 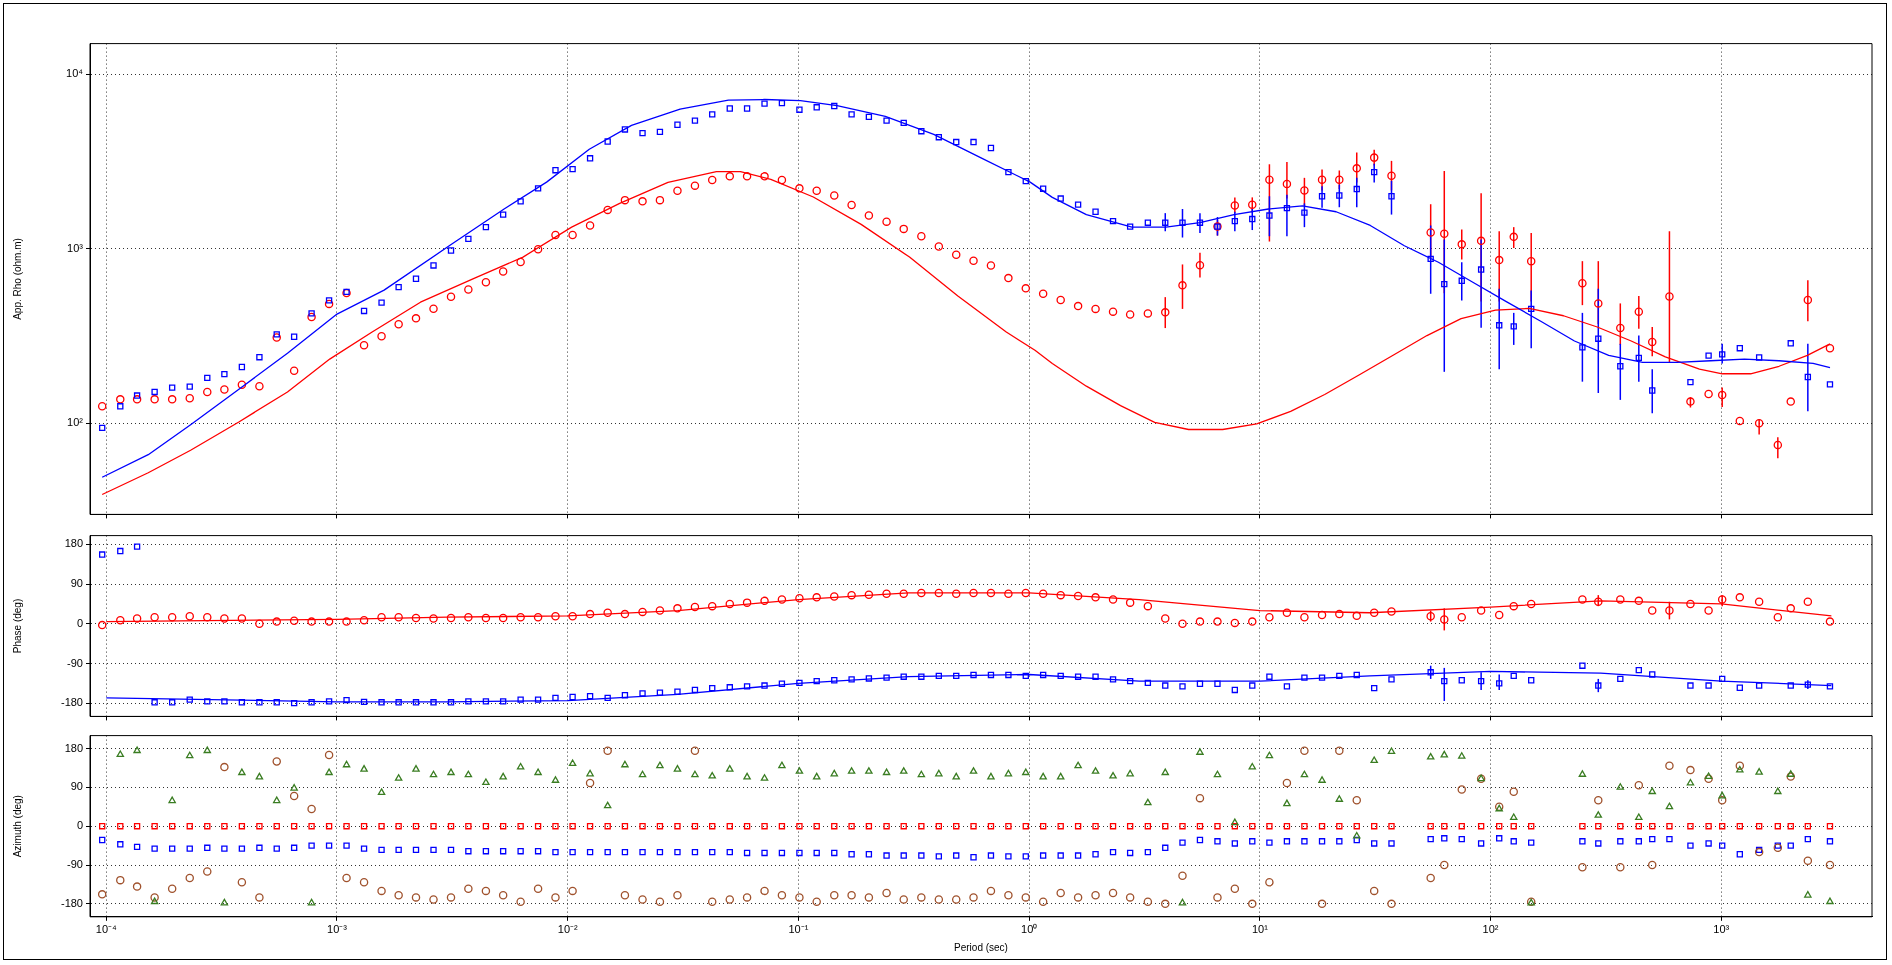 I want to click on y-tick-label: 10⁴, so click(x=75, y=73).